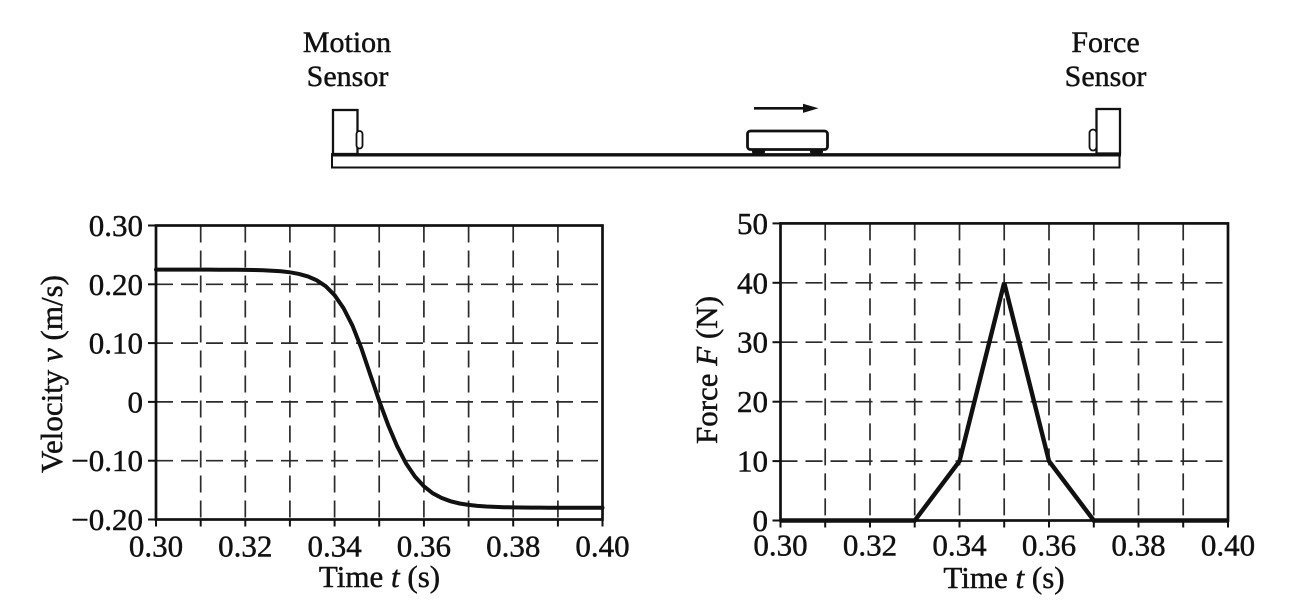  What do you see at coordinates (752, 282) in the screenshot?
I see `svg-text: 40` at bounding box center [752, 282].